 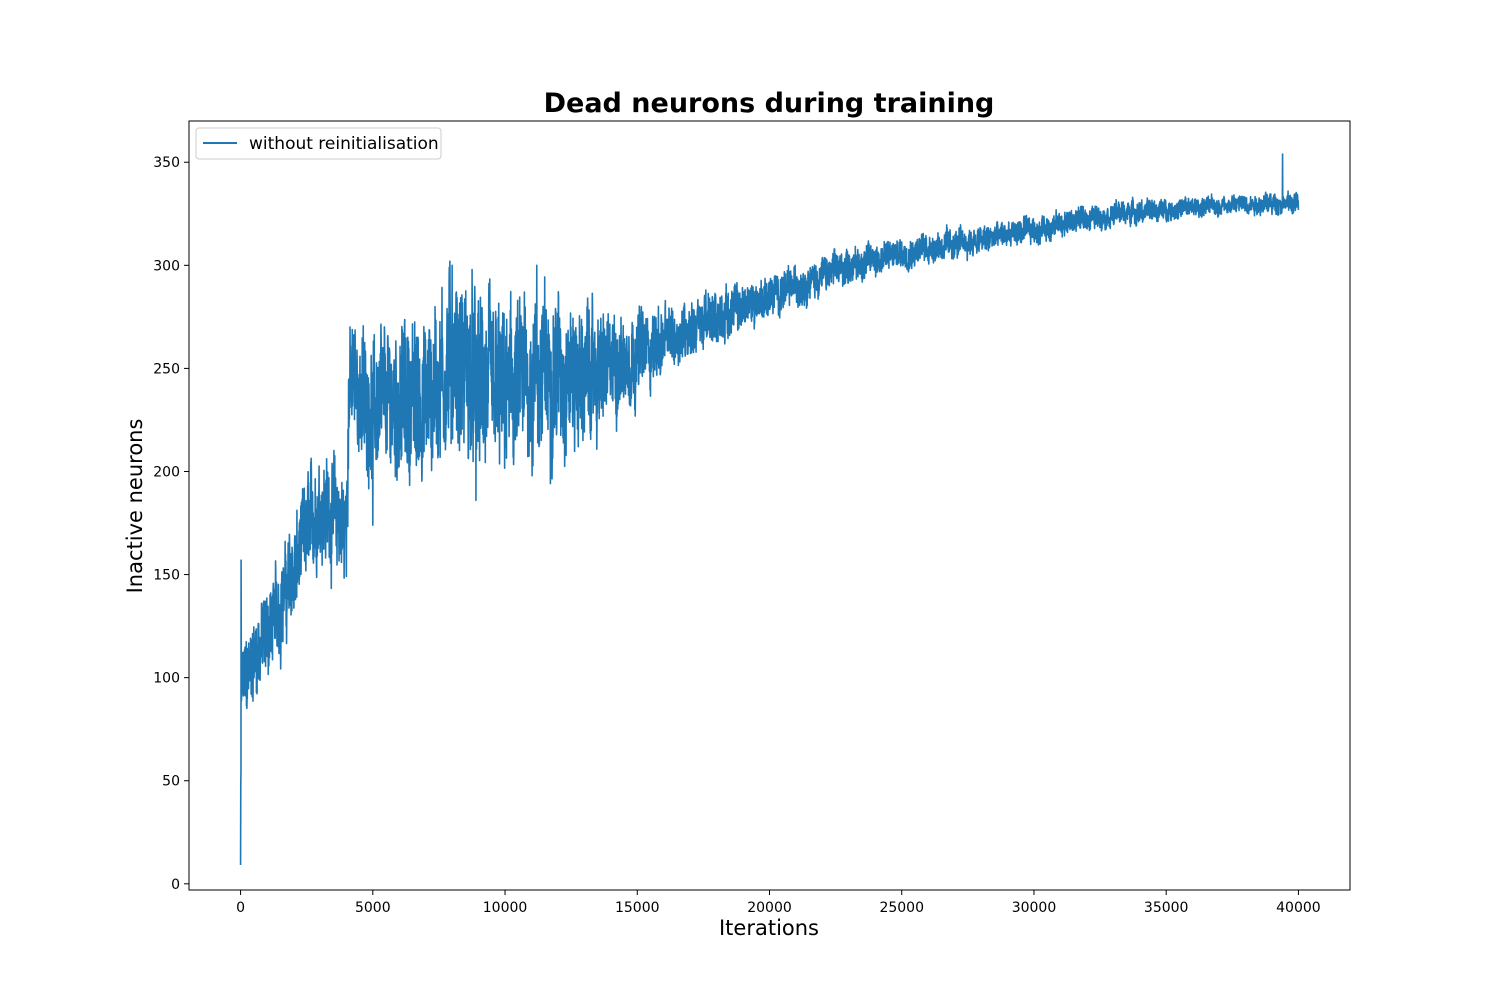 I want to click on x-tick-label: 25000, so click(x=901, y=908).